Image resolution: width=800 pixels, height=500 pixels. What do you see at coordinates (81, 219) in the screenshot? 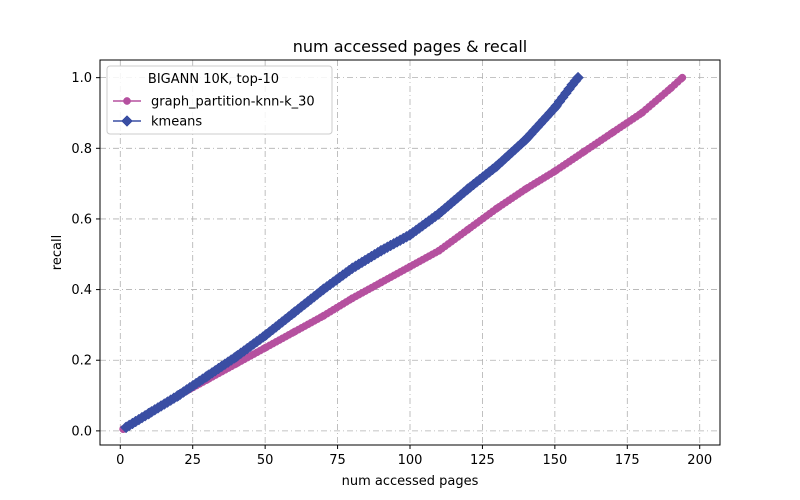
I see `y-tick-label: 0.6` at bounding box center [81, 219].